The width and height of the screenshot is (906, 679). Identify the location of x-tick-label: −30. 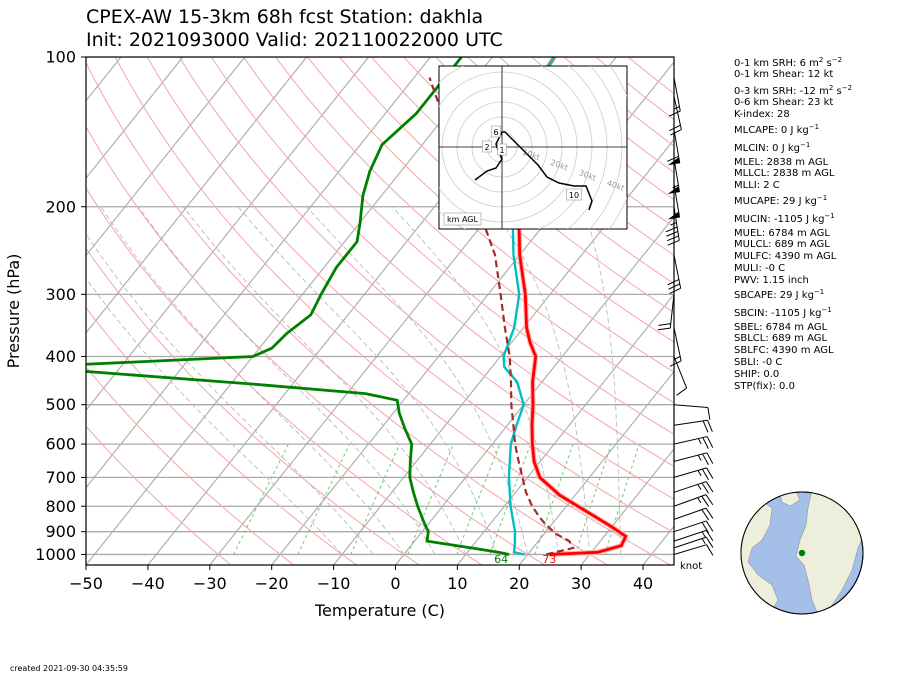
(210, 583).